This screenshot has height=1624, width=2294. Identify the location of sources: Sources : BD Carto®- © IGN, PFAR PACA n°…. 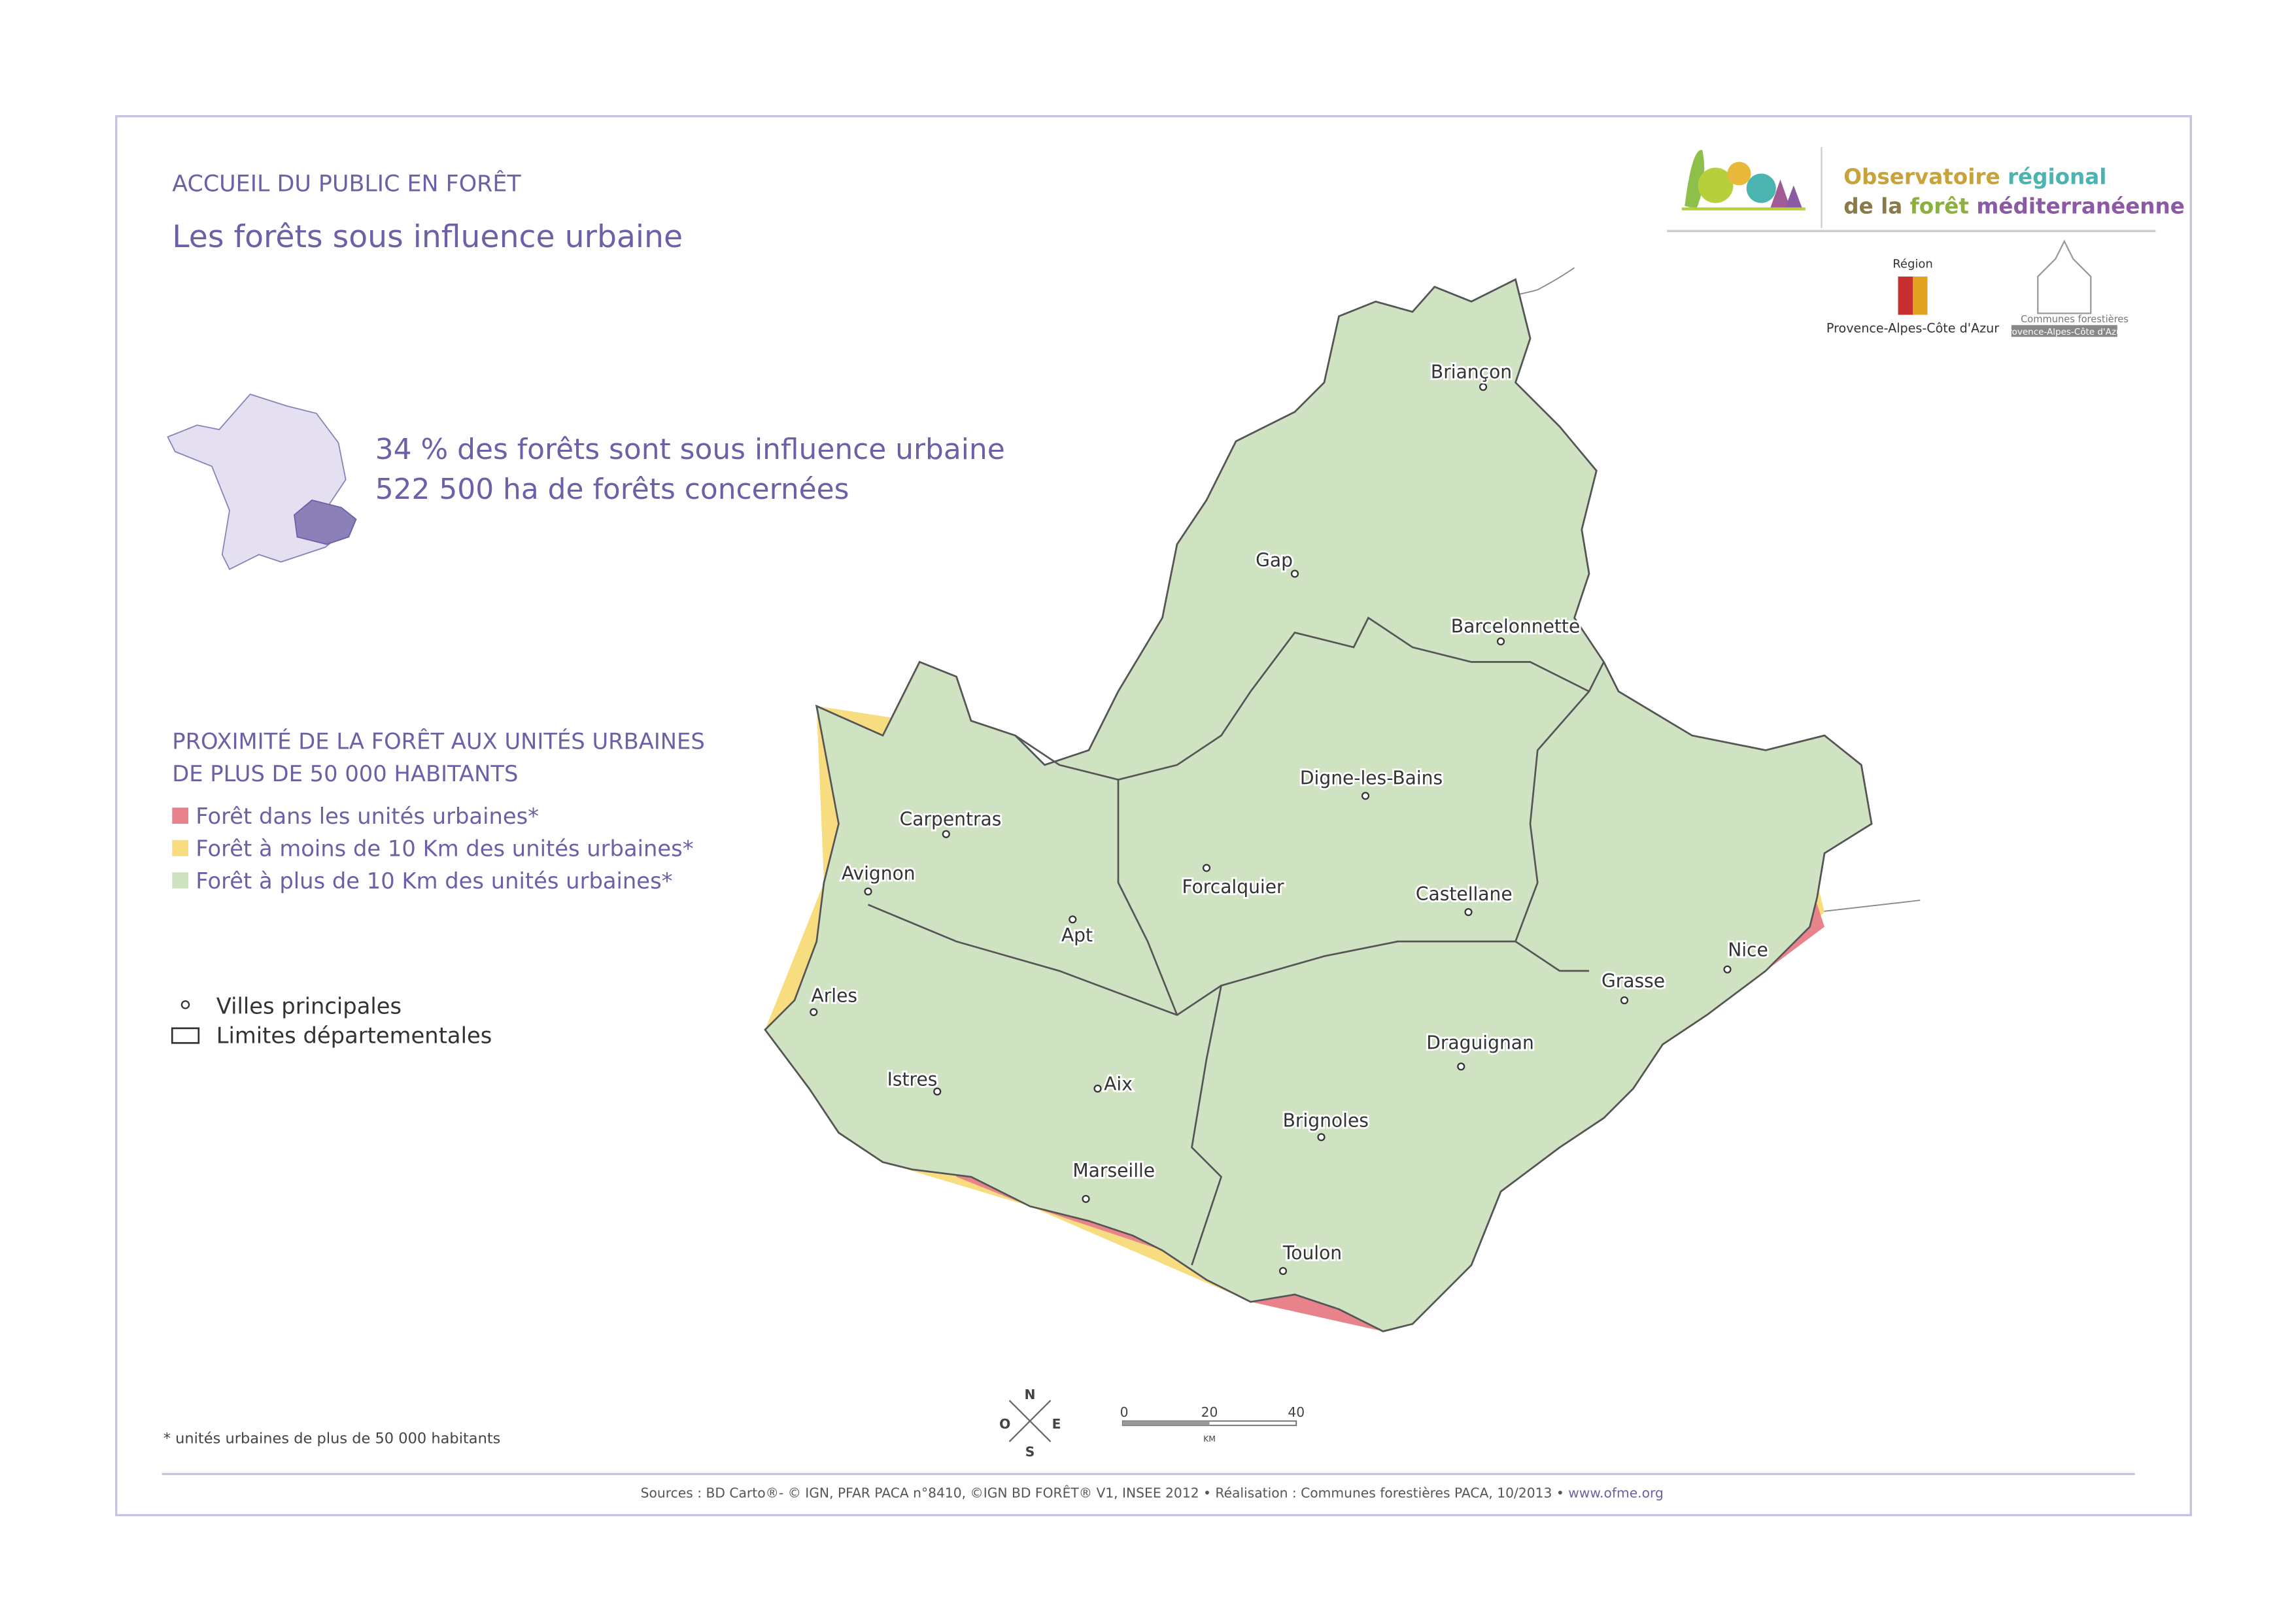
(1152, 1493).